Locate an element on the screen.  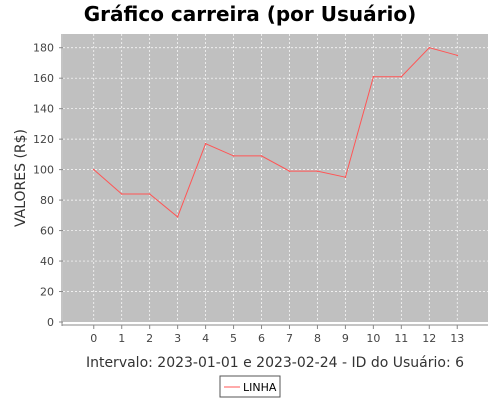
x-tick-label: 13 is located at coordinates (457, 338).